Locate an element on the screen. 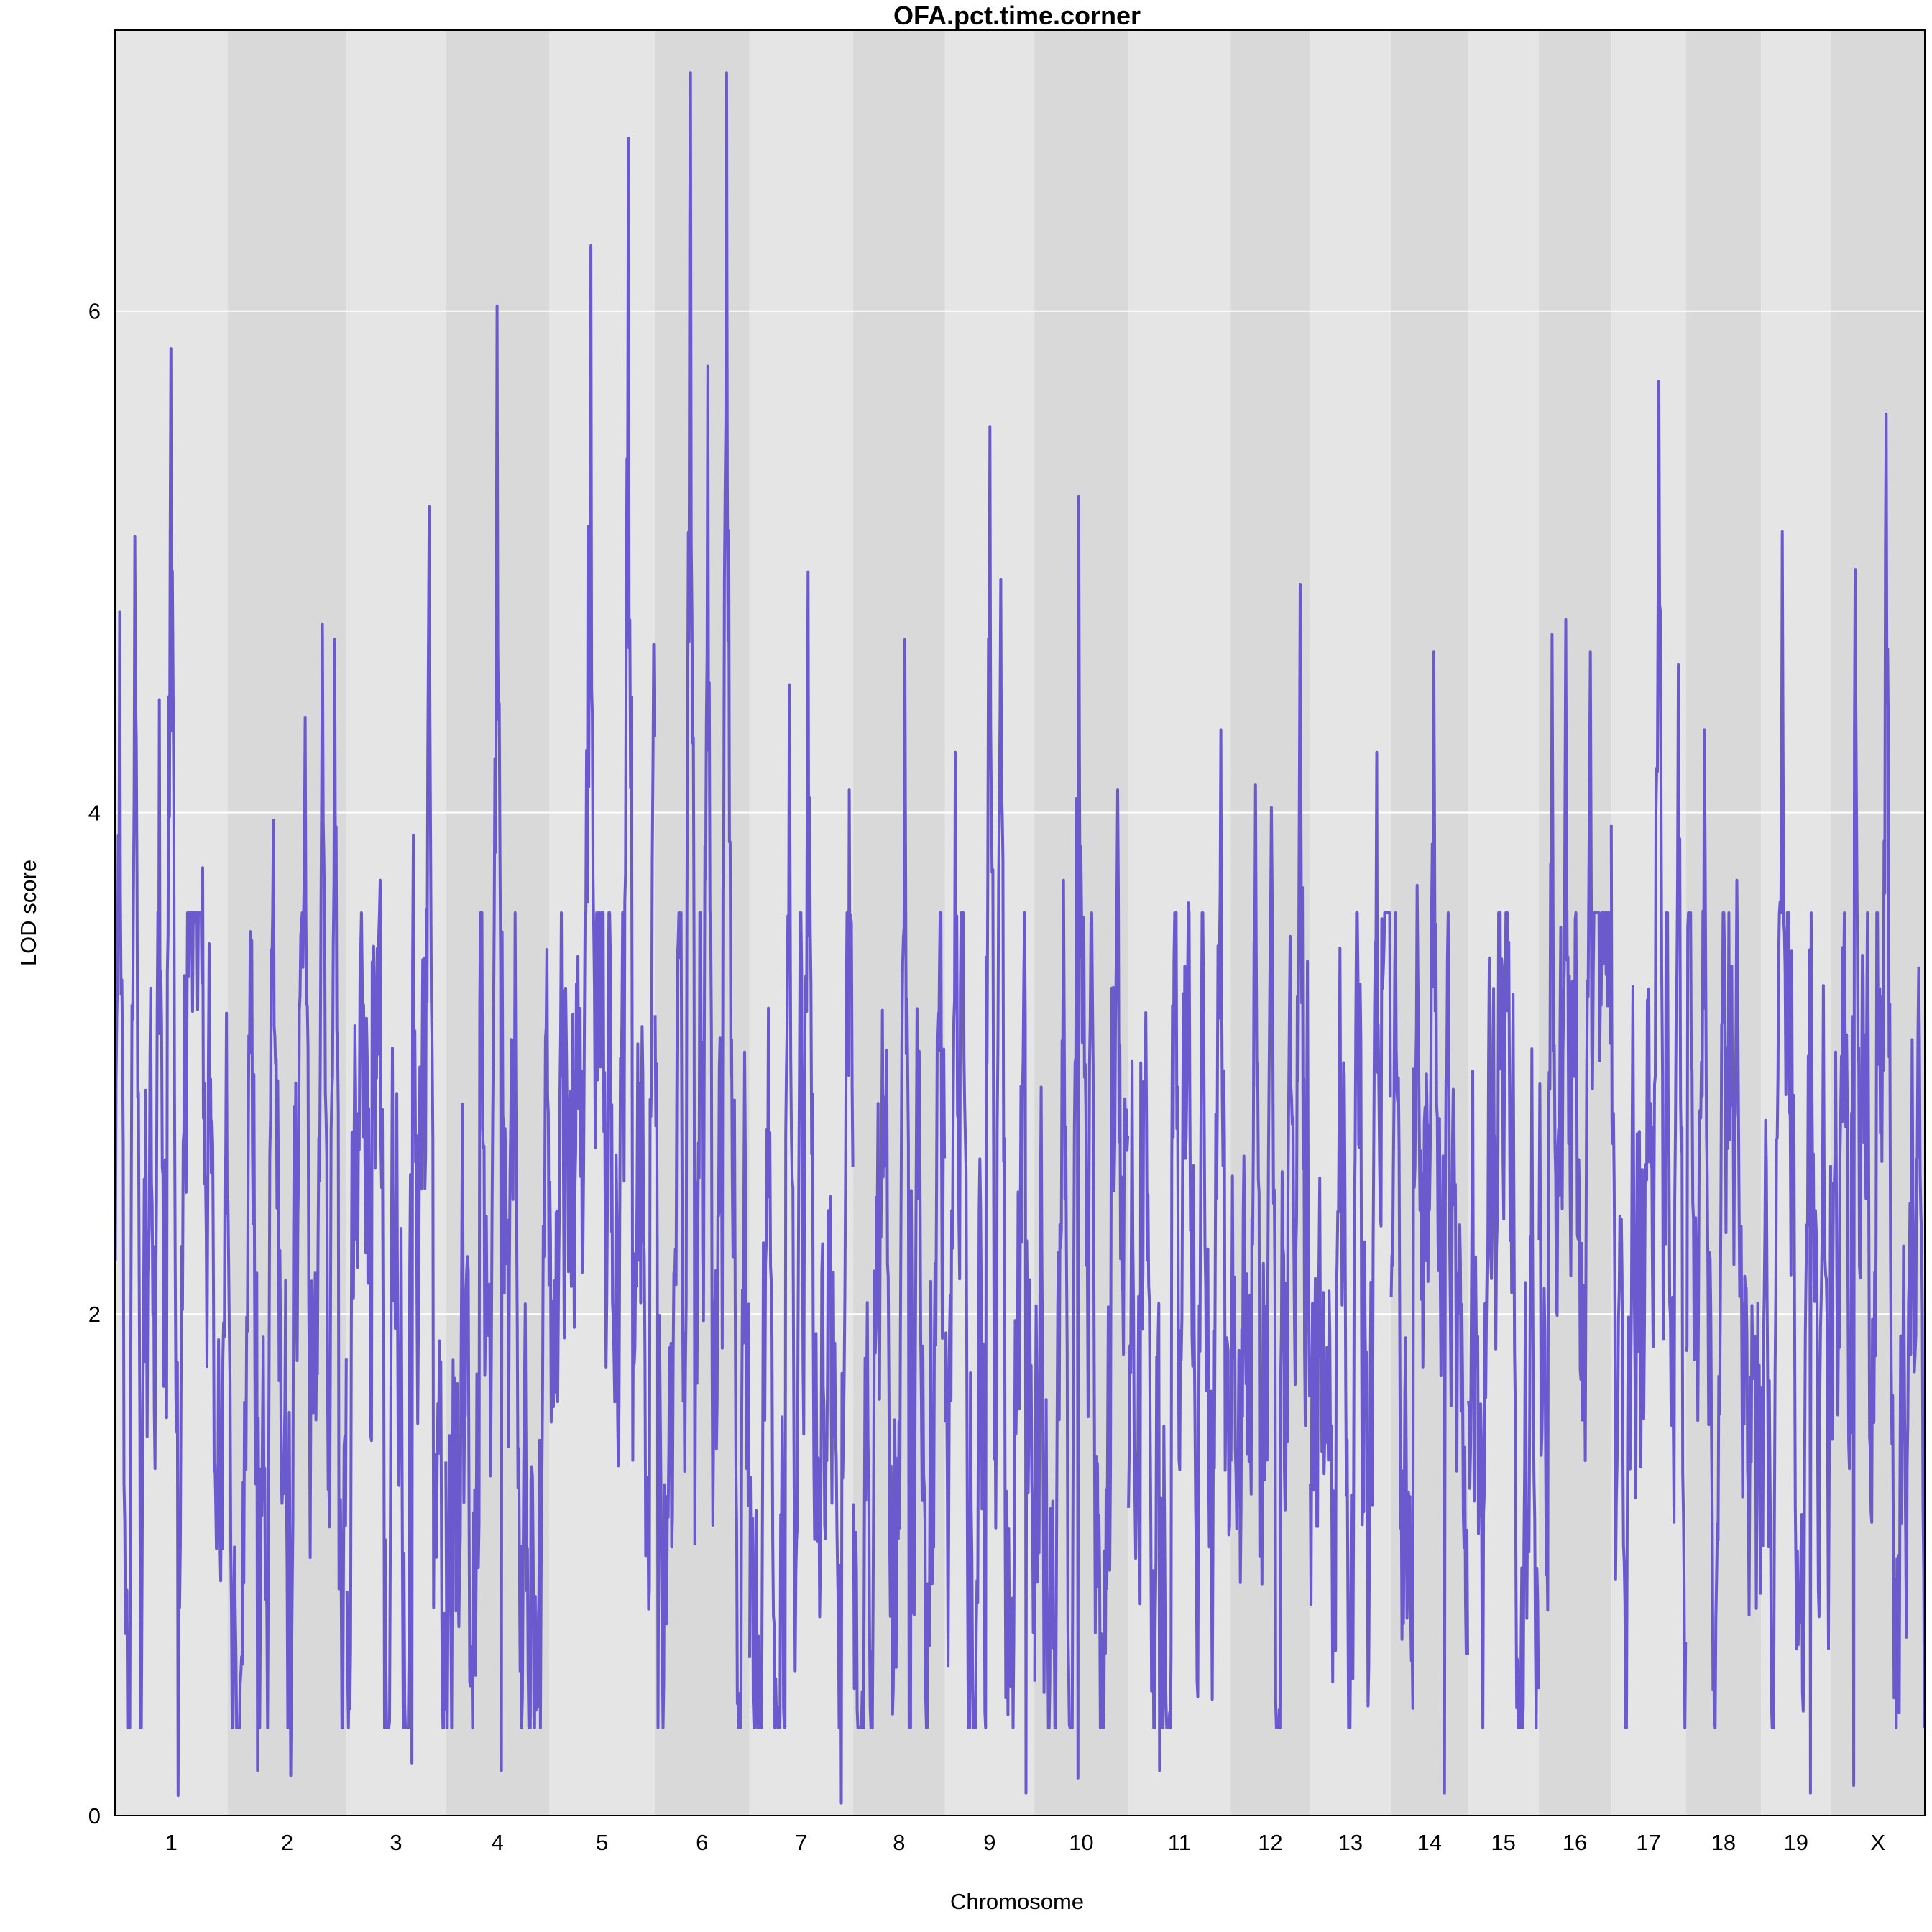  x-tick-label: 14 is located at coordinates (1429, 1842).